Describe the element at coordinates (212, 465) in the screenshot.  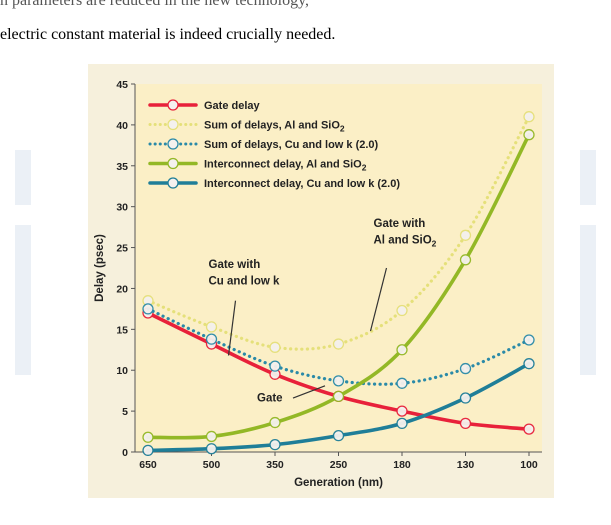
I see `x-tick-label: 500` at that location.